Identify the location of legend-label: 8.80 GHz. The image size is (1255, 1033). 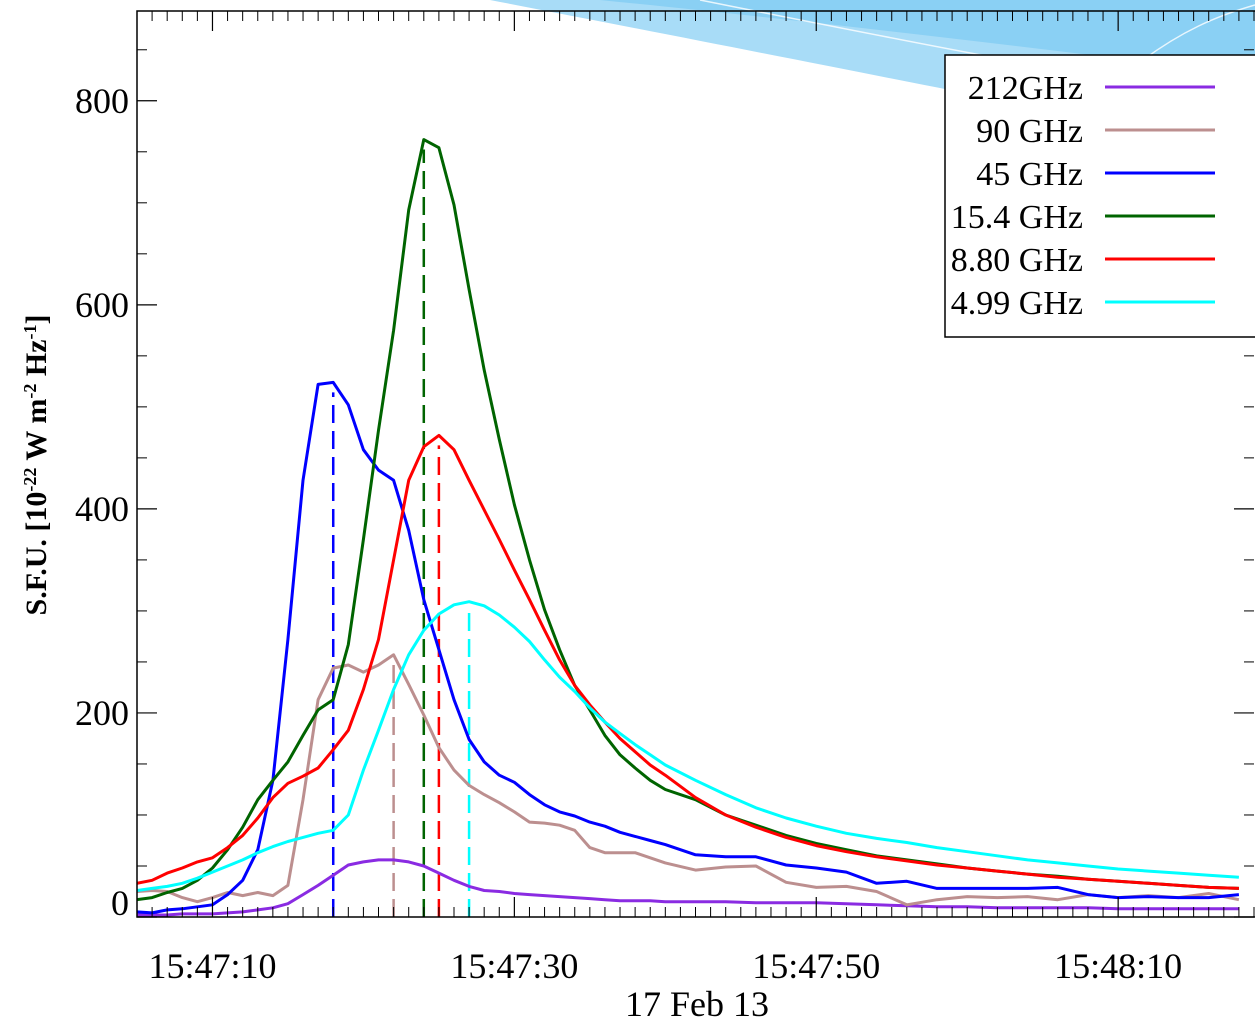
(1017, 260).